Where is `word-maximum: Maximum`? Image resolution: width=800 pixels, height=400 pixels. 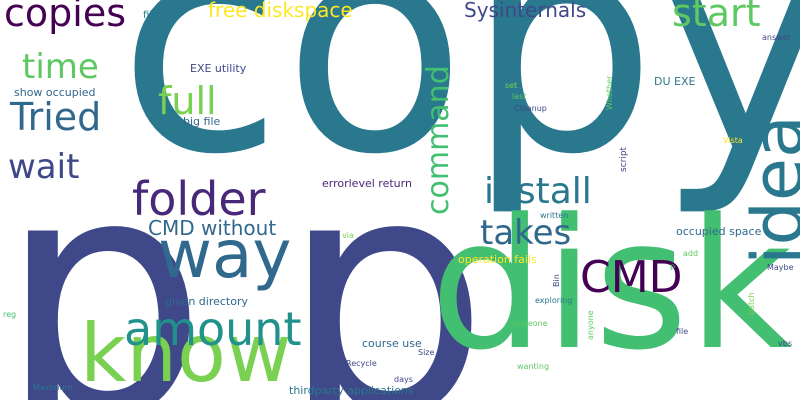 word-maximum: Maximum is located at coordinates (53, 387).